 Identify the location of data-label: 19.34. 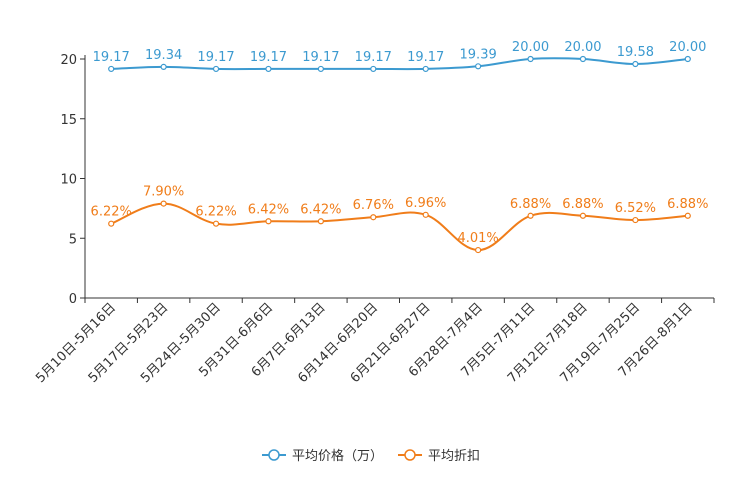
(163, 55).